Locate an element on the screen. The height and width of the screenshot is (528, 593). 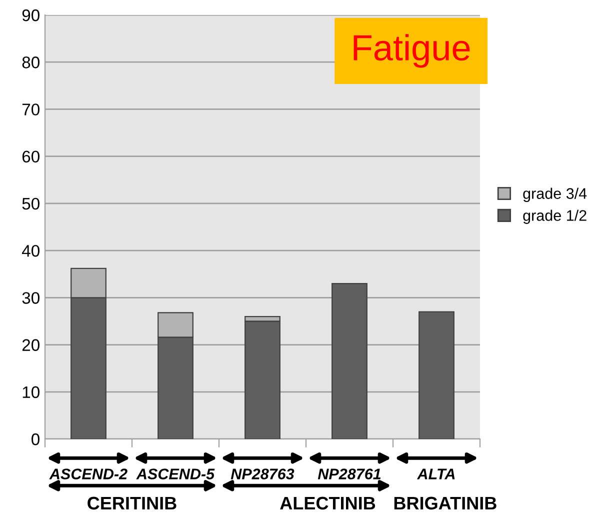
y-tick-label: 60 is located at coordinates (31, 156).